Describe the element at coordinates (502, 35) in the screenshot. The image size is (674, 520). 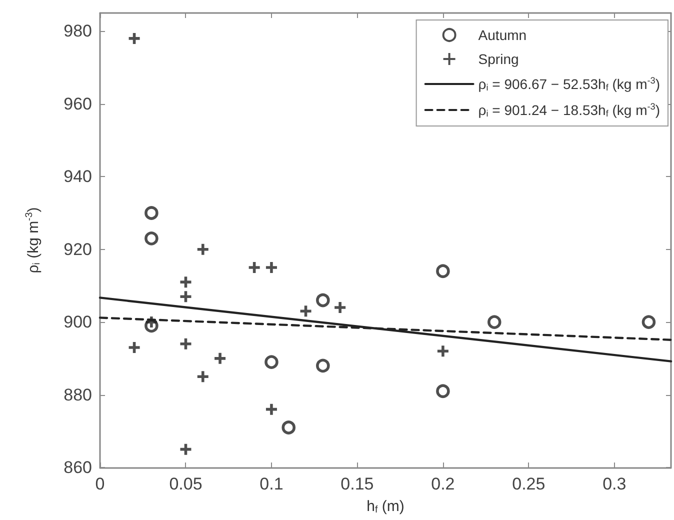
I see `legend-label: Autumn` at that location.